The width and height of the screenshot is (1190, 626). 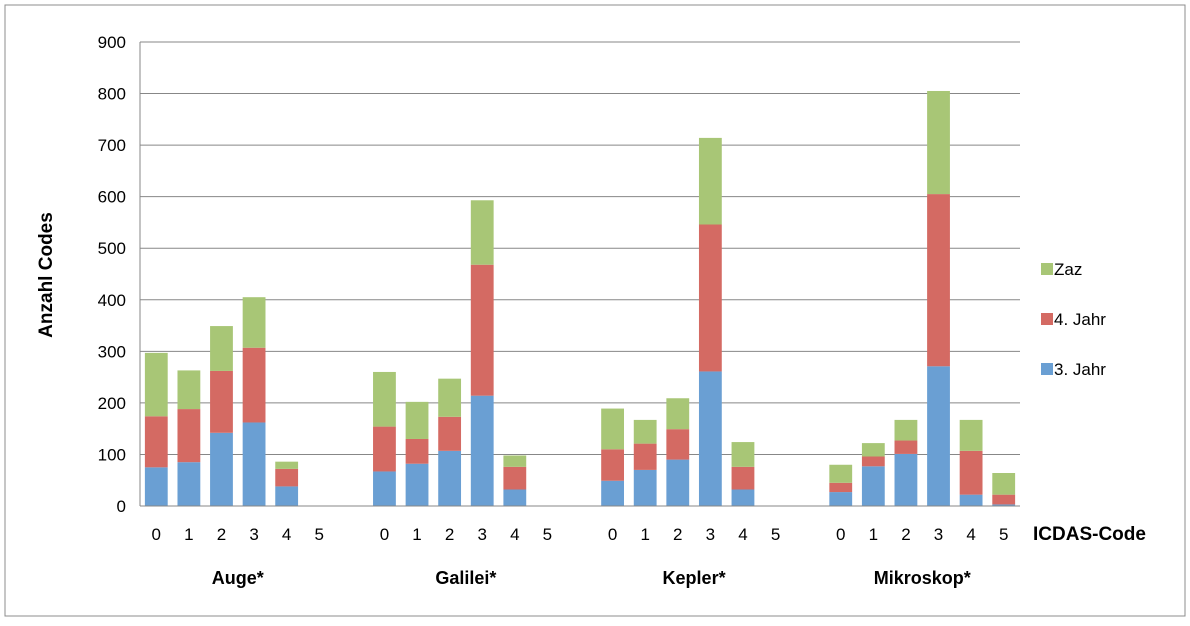 What do you see at coordinates (694, 578) in the screenshot?
I see `group-label: Kepler*` at bounding box center [694, 578].